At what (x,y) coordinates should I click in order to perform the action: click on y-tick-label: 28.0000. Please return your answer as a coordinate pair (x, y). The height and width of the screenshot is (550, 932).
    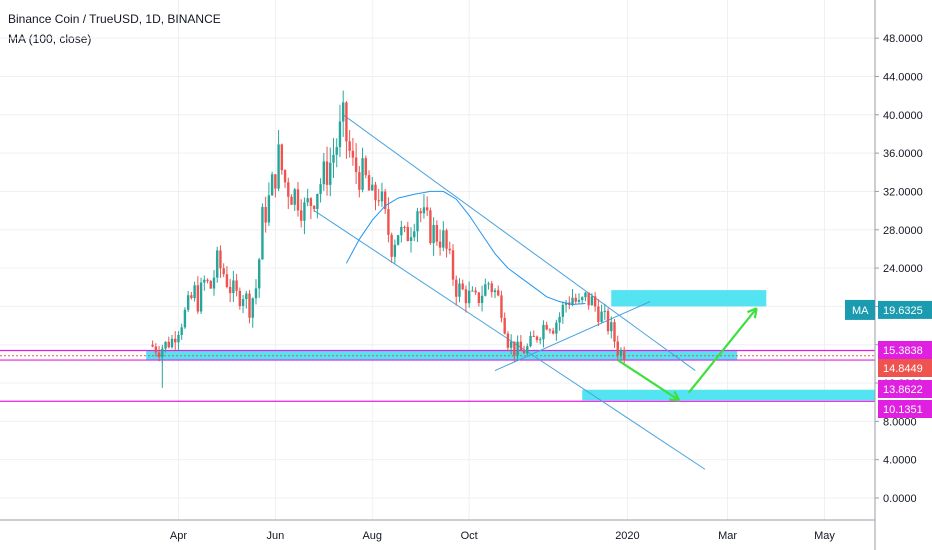
    Looking at the image, I should click on (903, 231).